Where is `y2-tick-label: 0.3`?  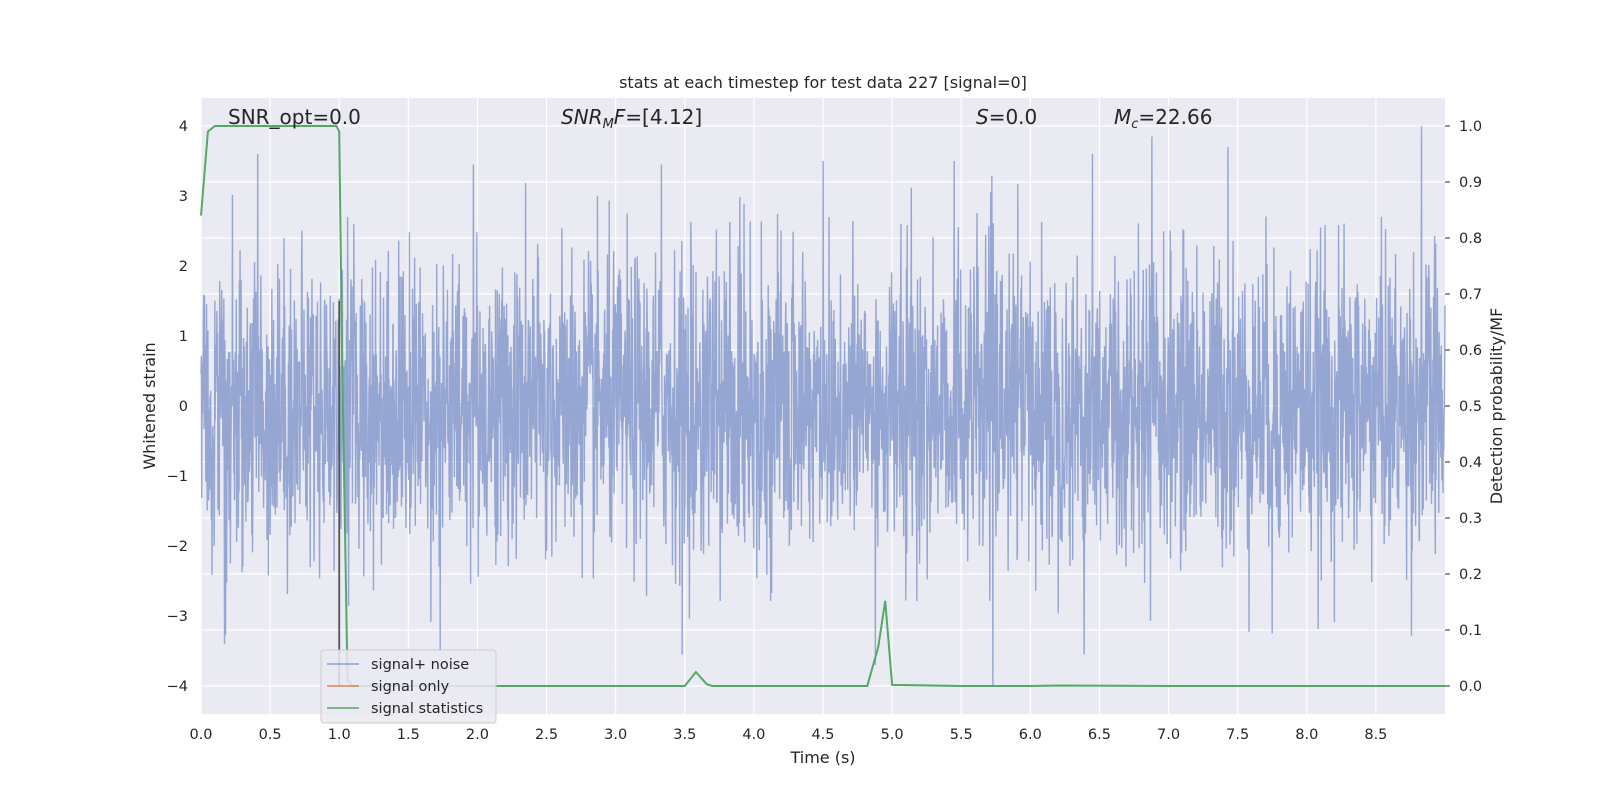 y2-tick-label: 0.3 is located at coordinates (1470, 519).